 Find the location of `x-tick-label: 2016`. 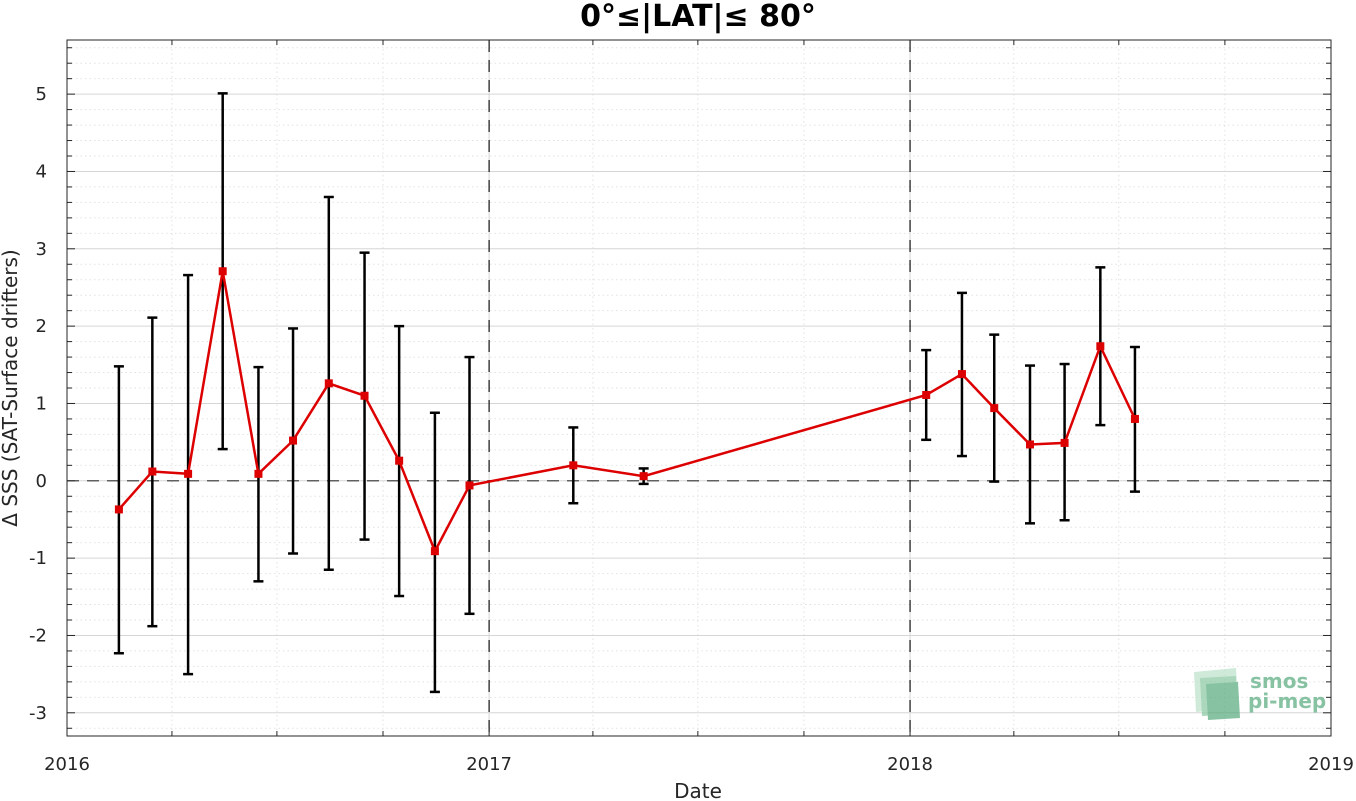

x-tick-label: 2016 is located at coordinates (67, 764).